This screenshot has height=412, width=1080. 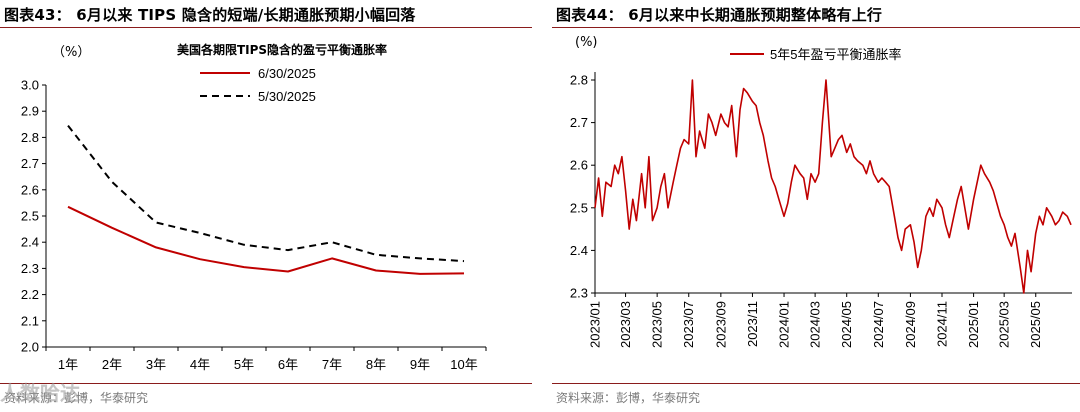 What do you see at coordinates (586, 42) in the screenshot?
I see `y-axis-unit-label: (%)` at bounding box center [586, 42].